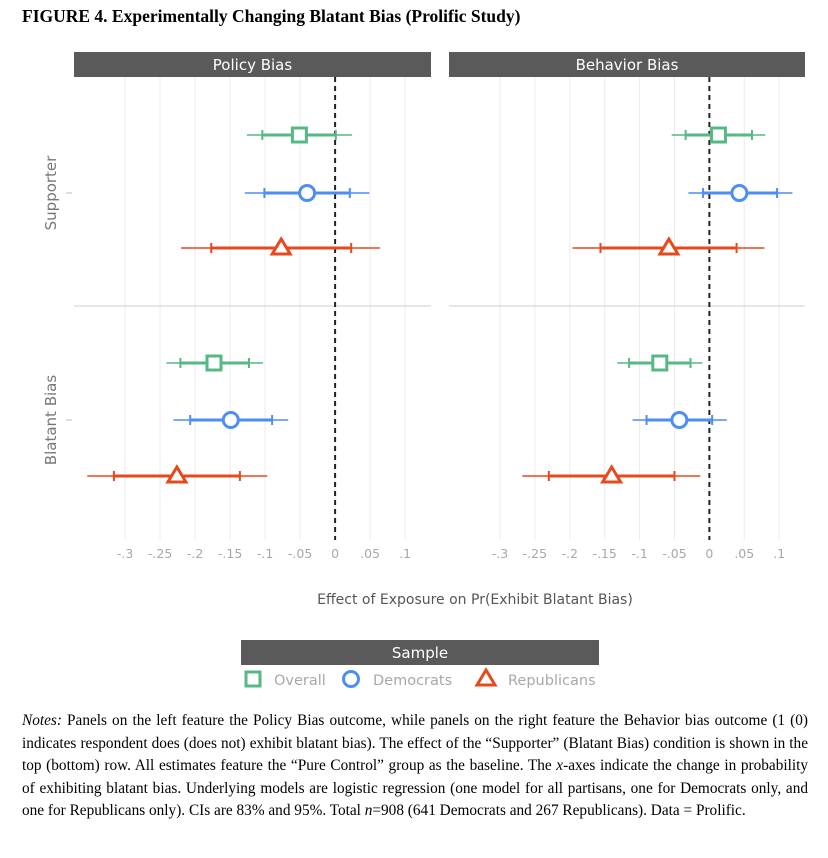  Describe the element at coordinates (42, 720) in the screenshot. I see `notes-label: Notes:` at that location.